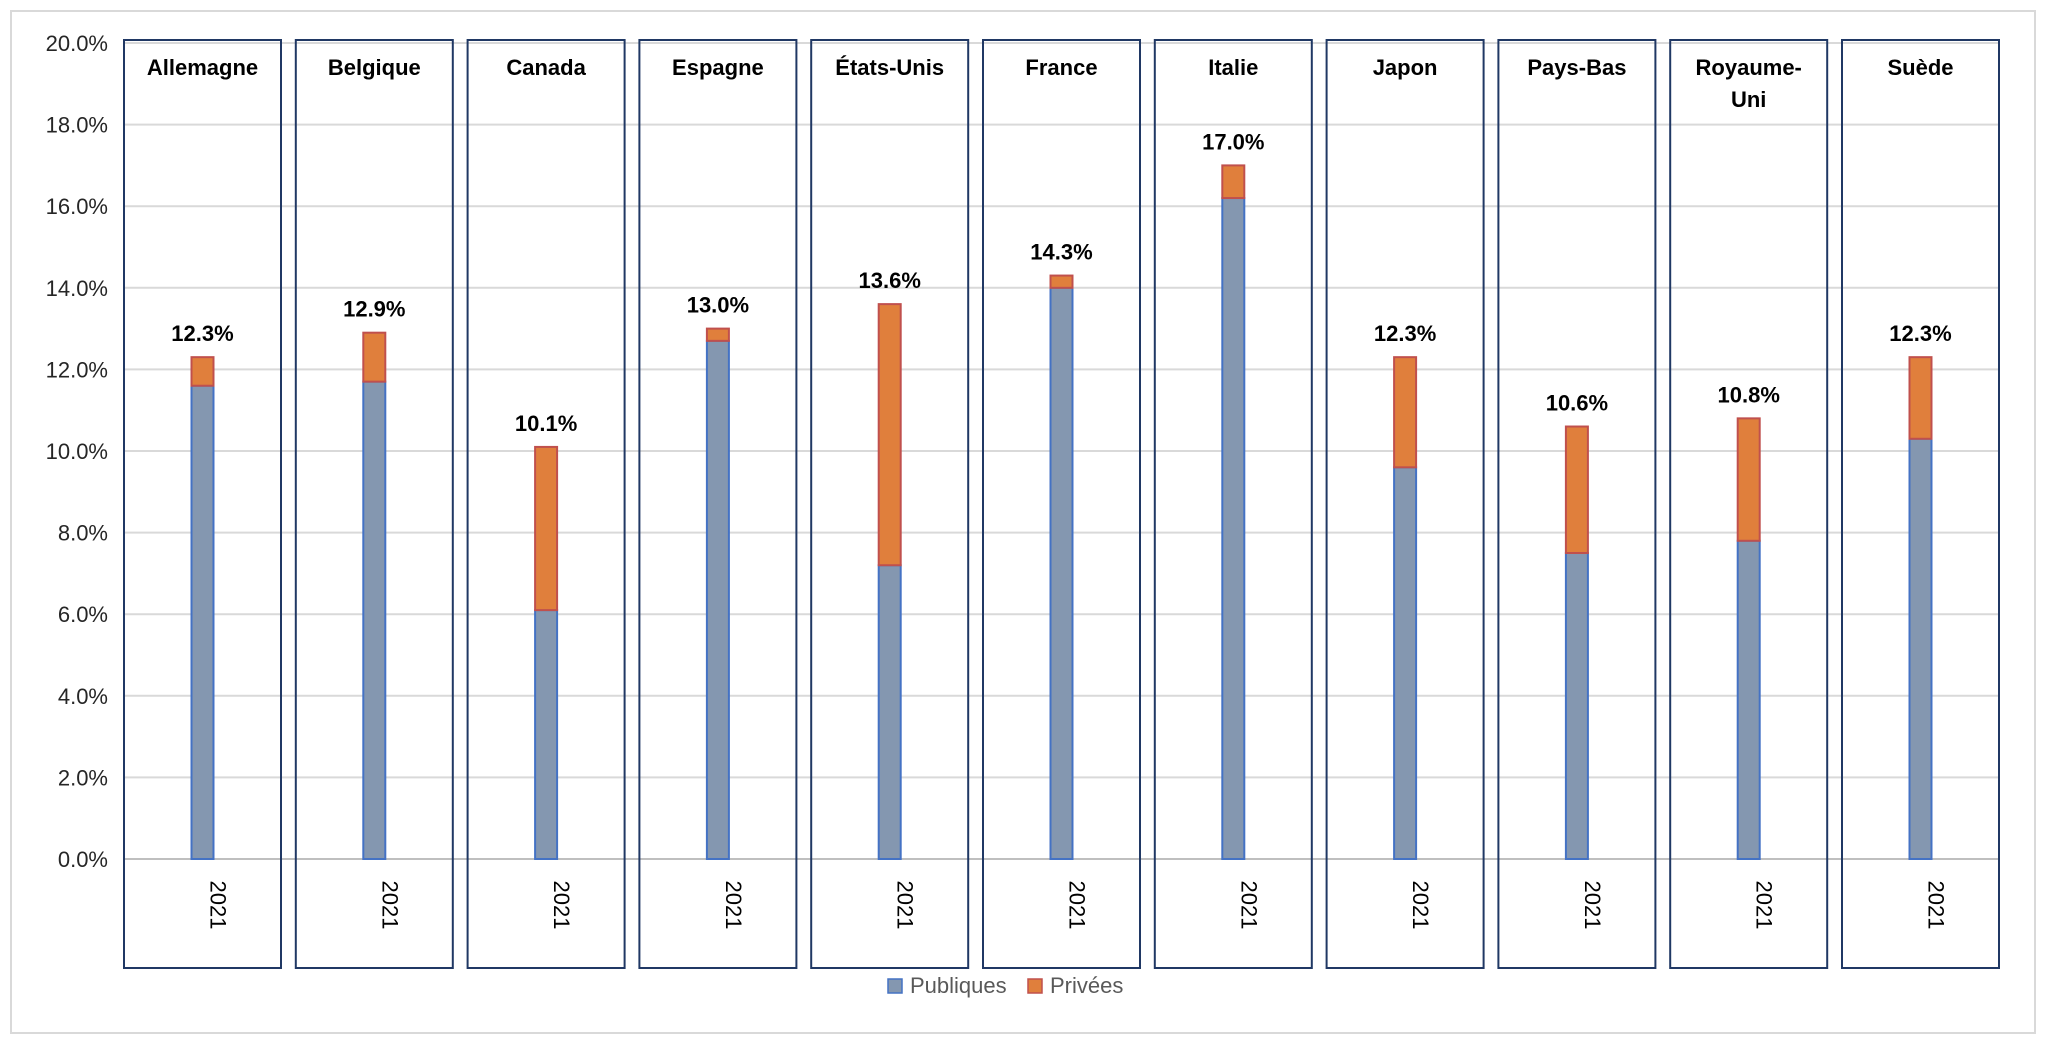  I want to click on y-tick-label: 16.0%, so click(77, 206).